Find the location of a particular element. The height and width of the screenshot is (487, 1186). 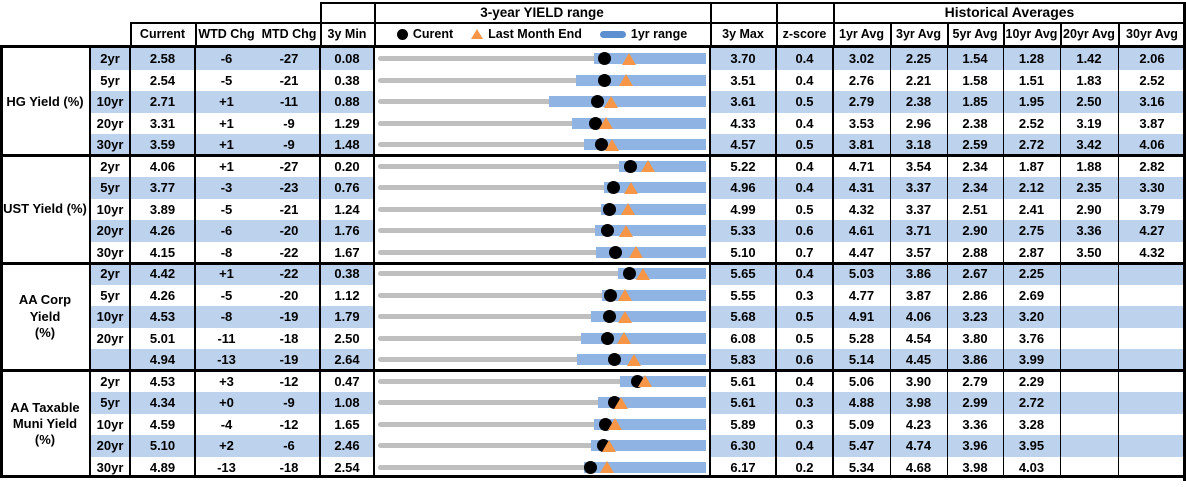

cell-avg-10yr: 4.03 is located at coordinates (1031, 467).